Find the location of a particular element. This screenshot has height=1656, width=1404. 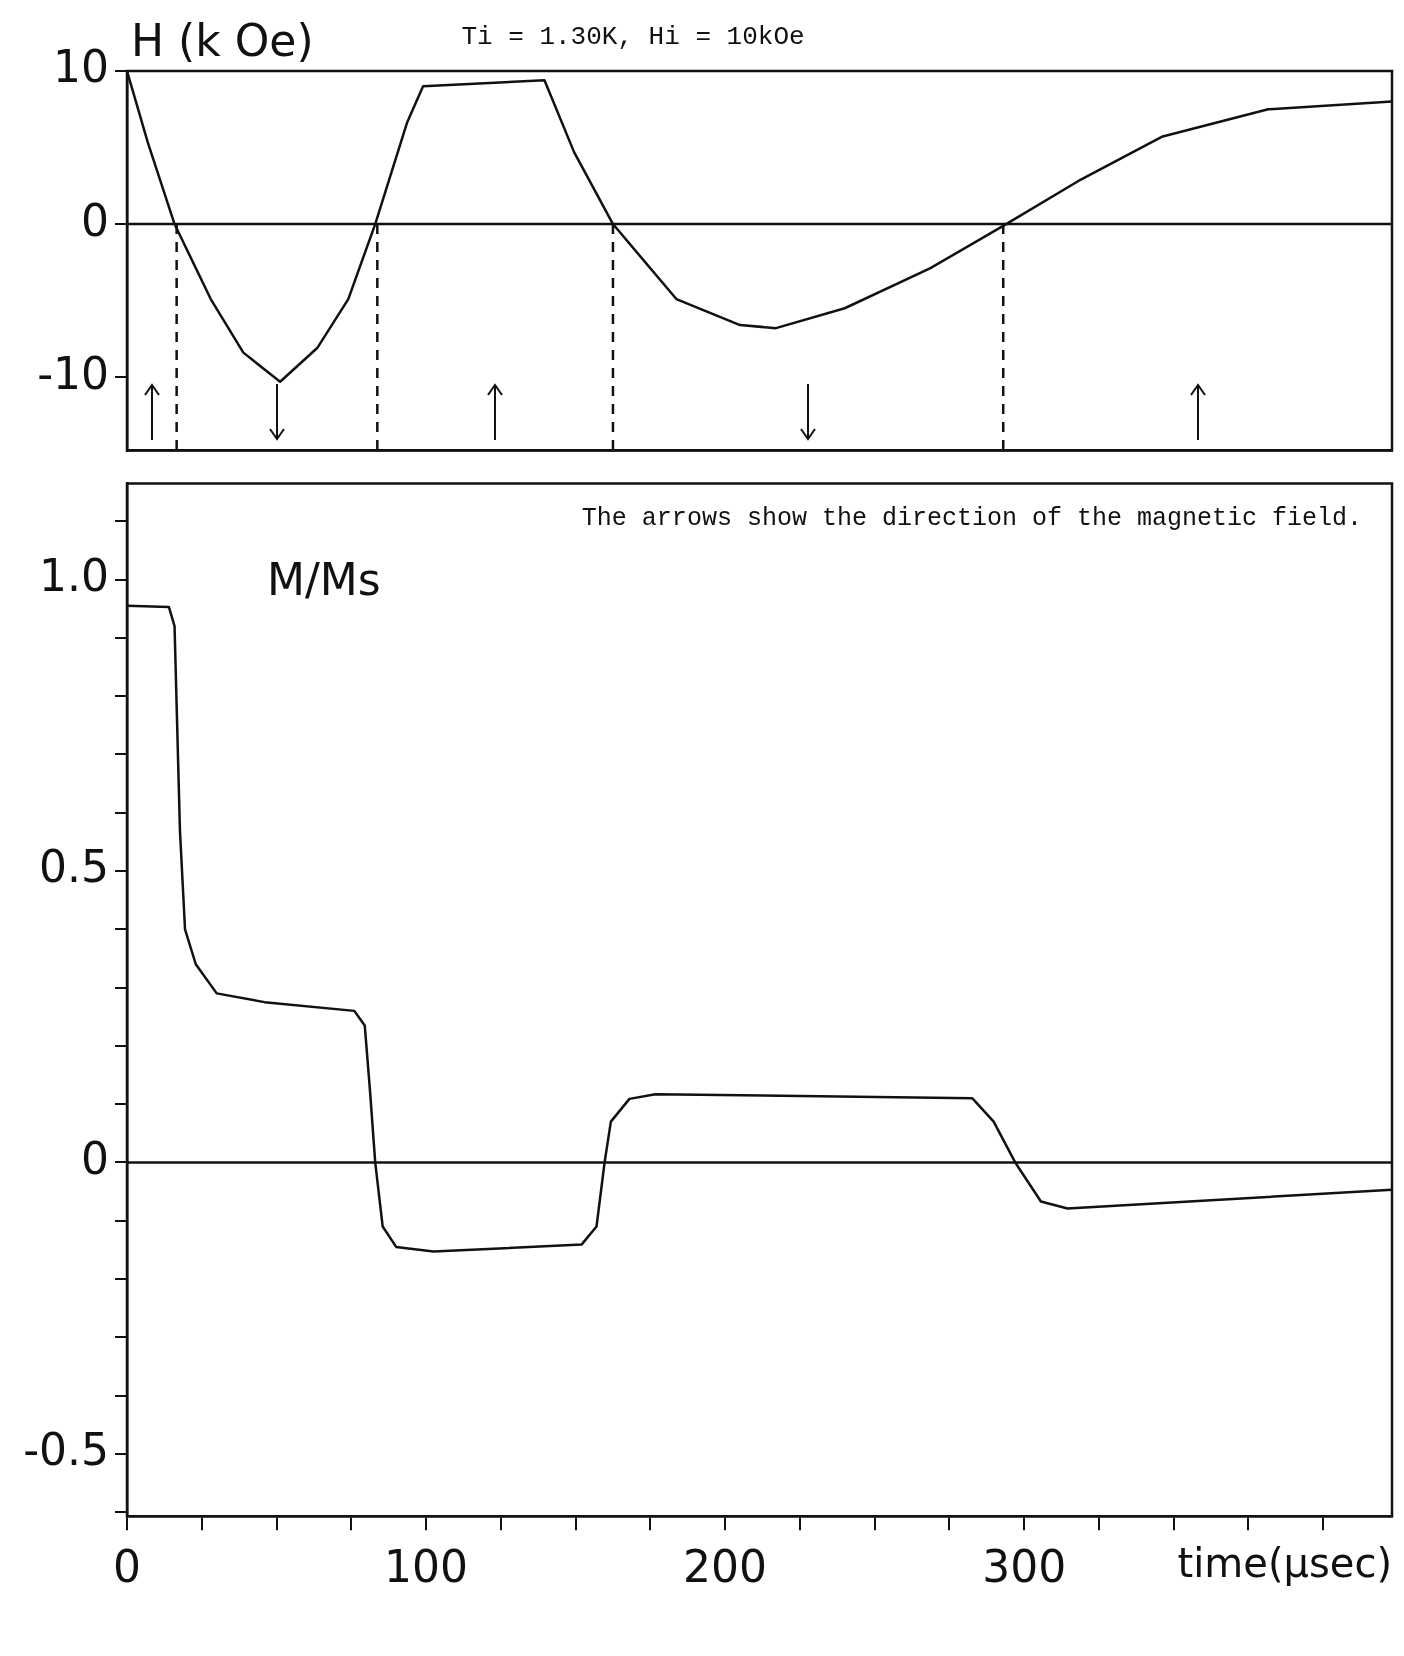

y-tick-label: 1.0 is located at coordinates (74, 576).